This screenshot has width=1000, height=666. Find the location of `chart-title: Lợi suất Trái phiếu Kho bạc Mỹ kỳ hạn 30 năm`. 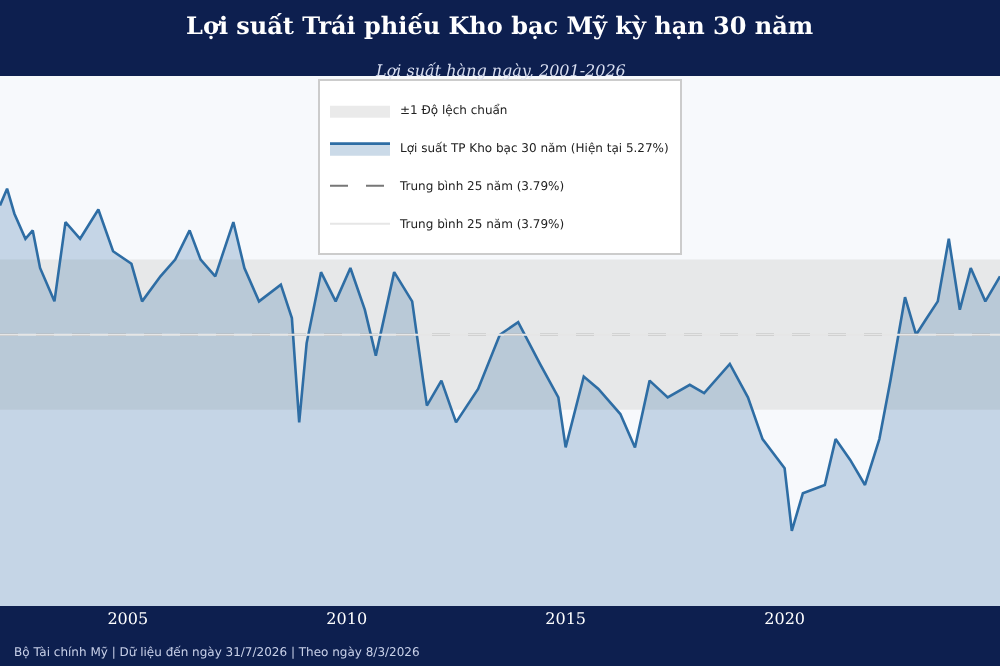

chart-title: Lợi suất Trái phiếu Kho bạc Mỹ kỳ hạn 30 năm is located at coordinates (500, 26).